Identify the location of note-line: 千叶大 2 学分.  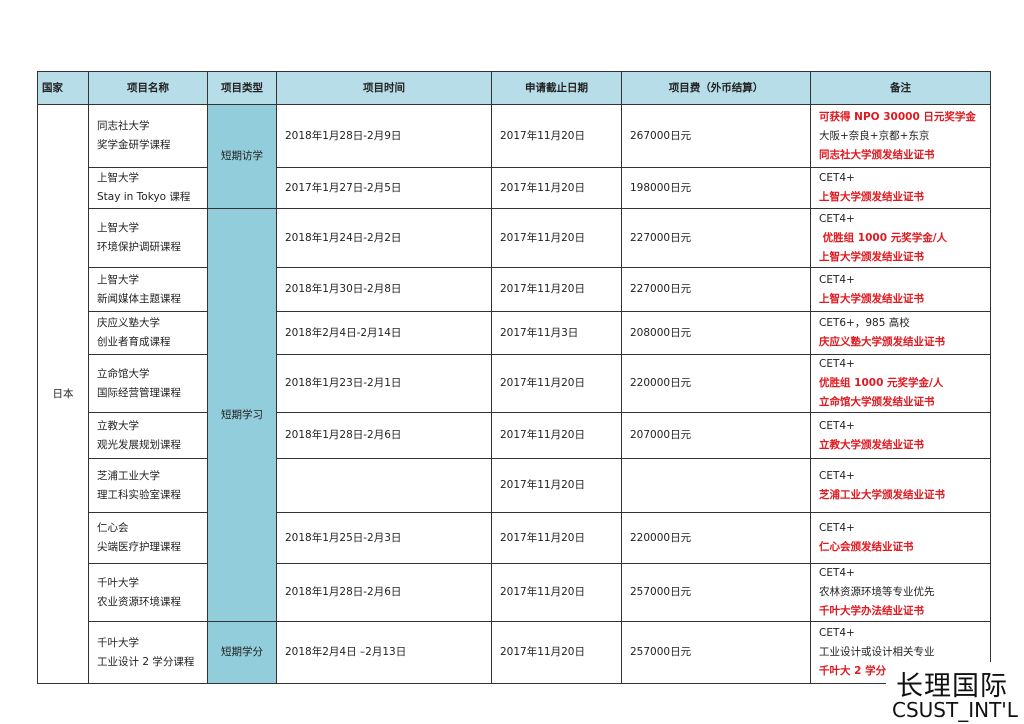
(853, 671).